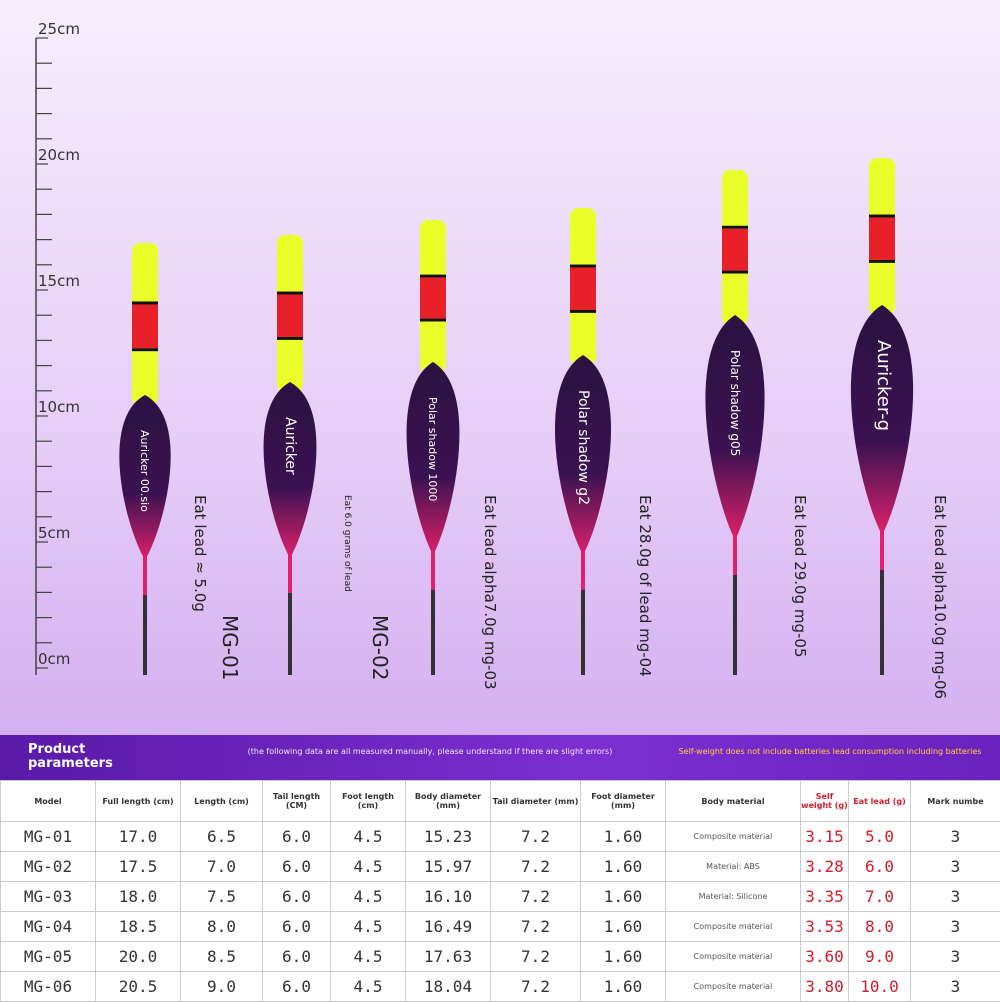 The height and width of the screenshot is (1002, 1000). What do you see at coordinates (144, 471) in the screenshot?
I see `float-body-text: Auricker 00.sio` at bounding box center [144, 471].